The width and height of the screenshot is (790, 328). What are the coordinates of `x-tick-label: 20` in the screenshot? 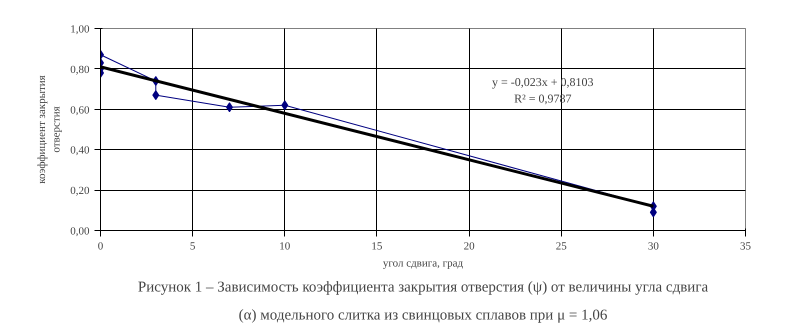 It's located at (470, 246).